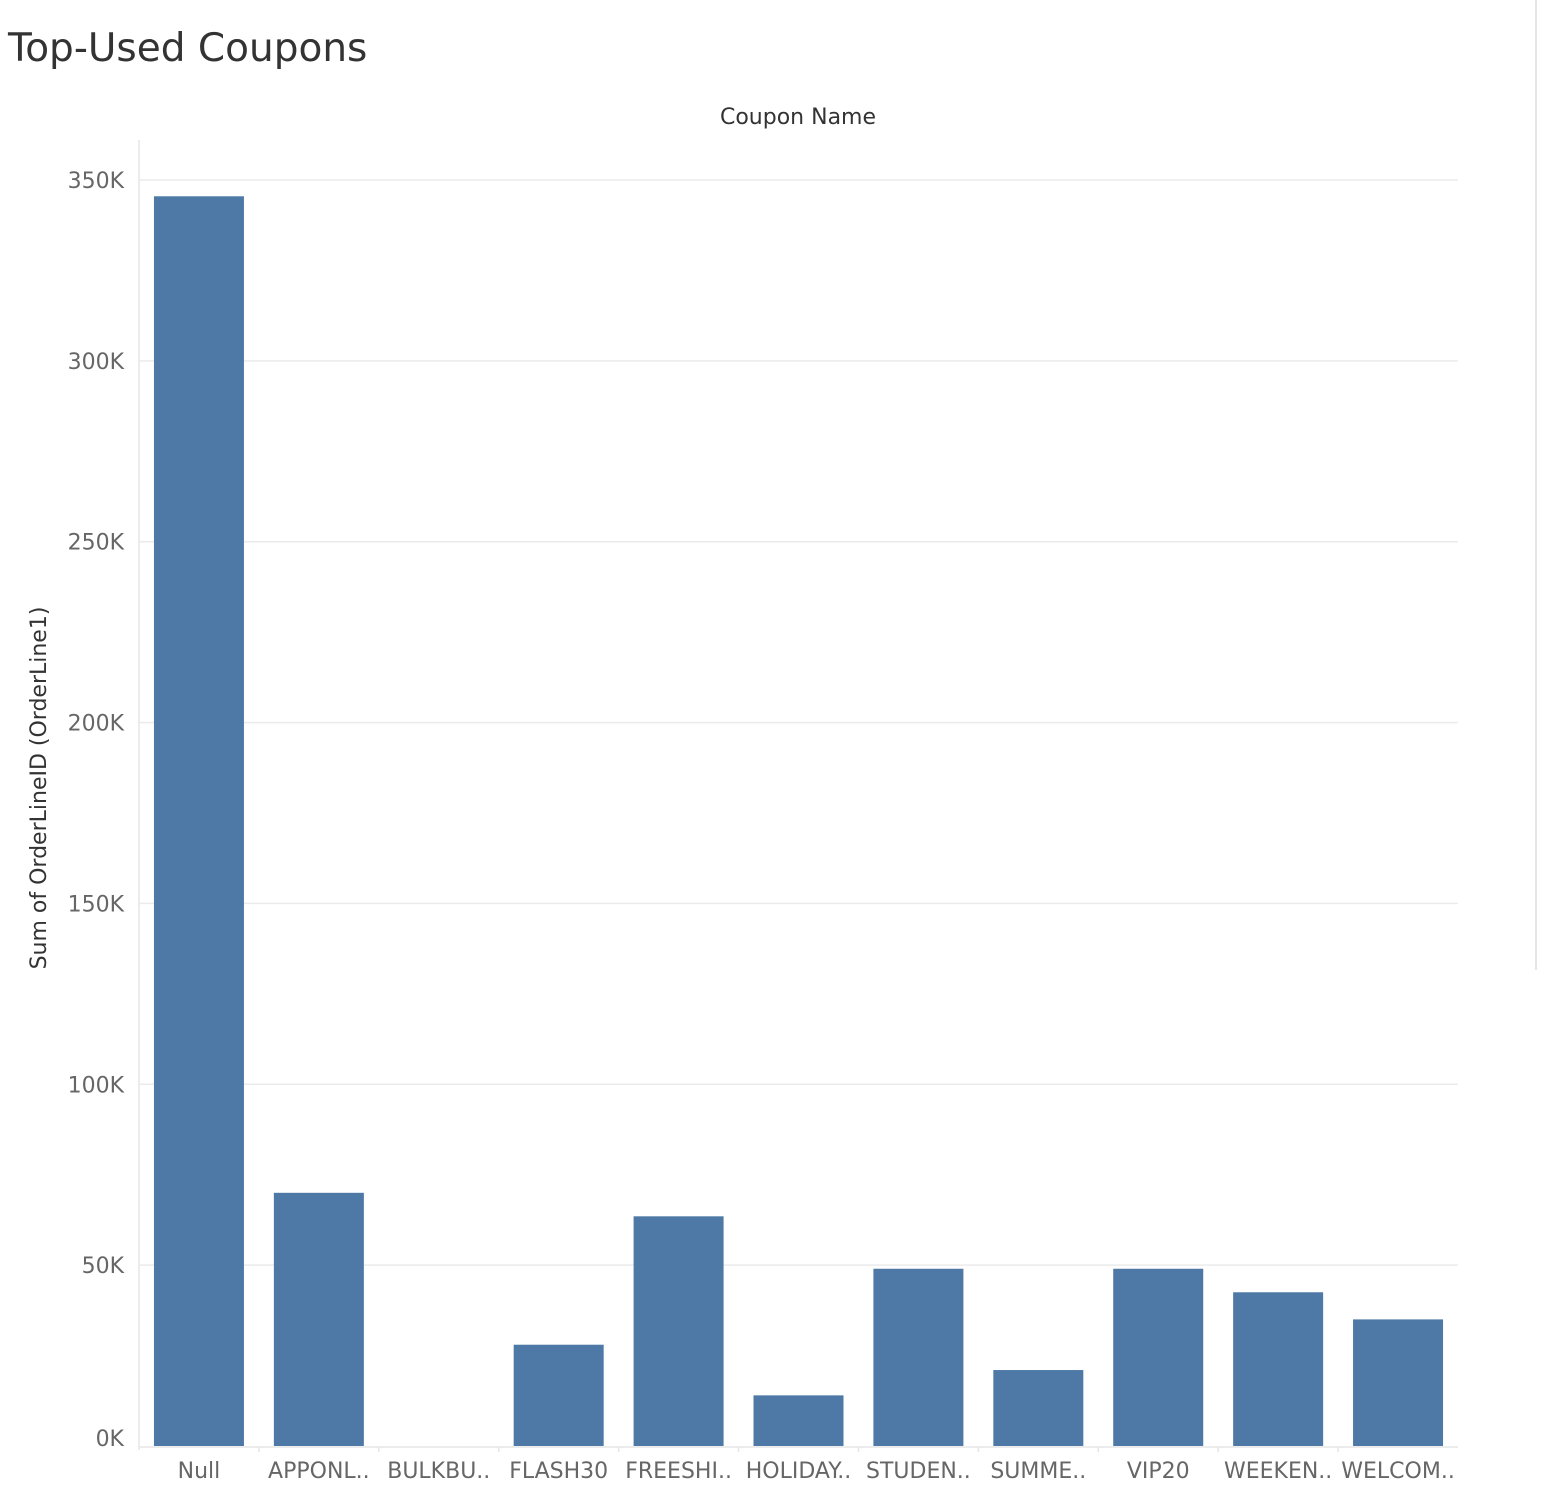  Describe the element at coordinates (678, 1331) in the screenshot. I see `bar-freeshi` at that location.